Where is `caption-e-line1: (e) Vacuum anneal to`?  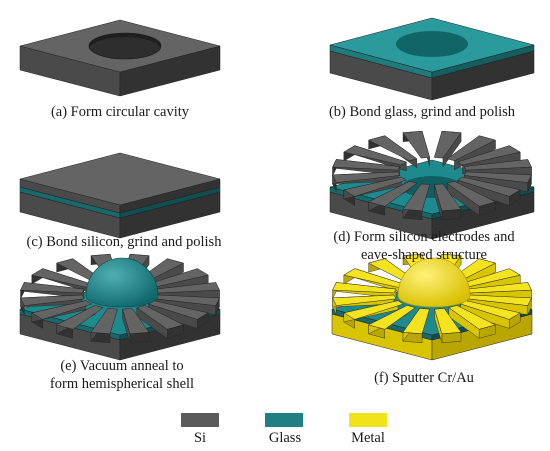
caption-e-line1: (e) Vacuum anneal to is located at coordinates (122, 366).